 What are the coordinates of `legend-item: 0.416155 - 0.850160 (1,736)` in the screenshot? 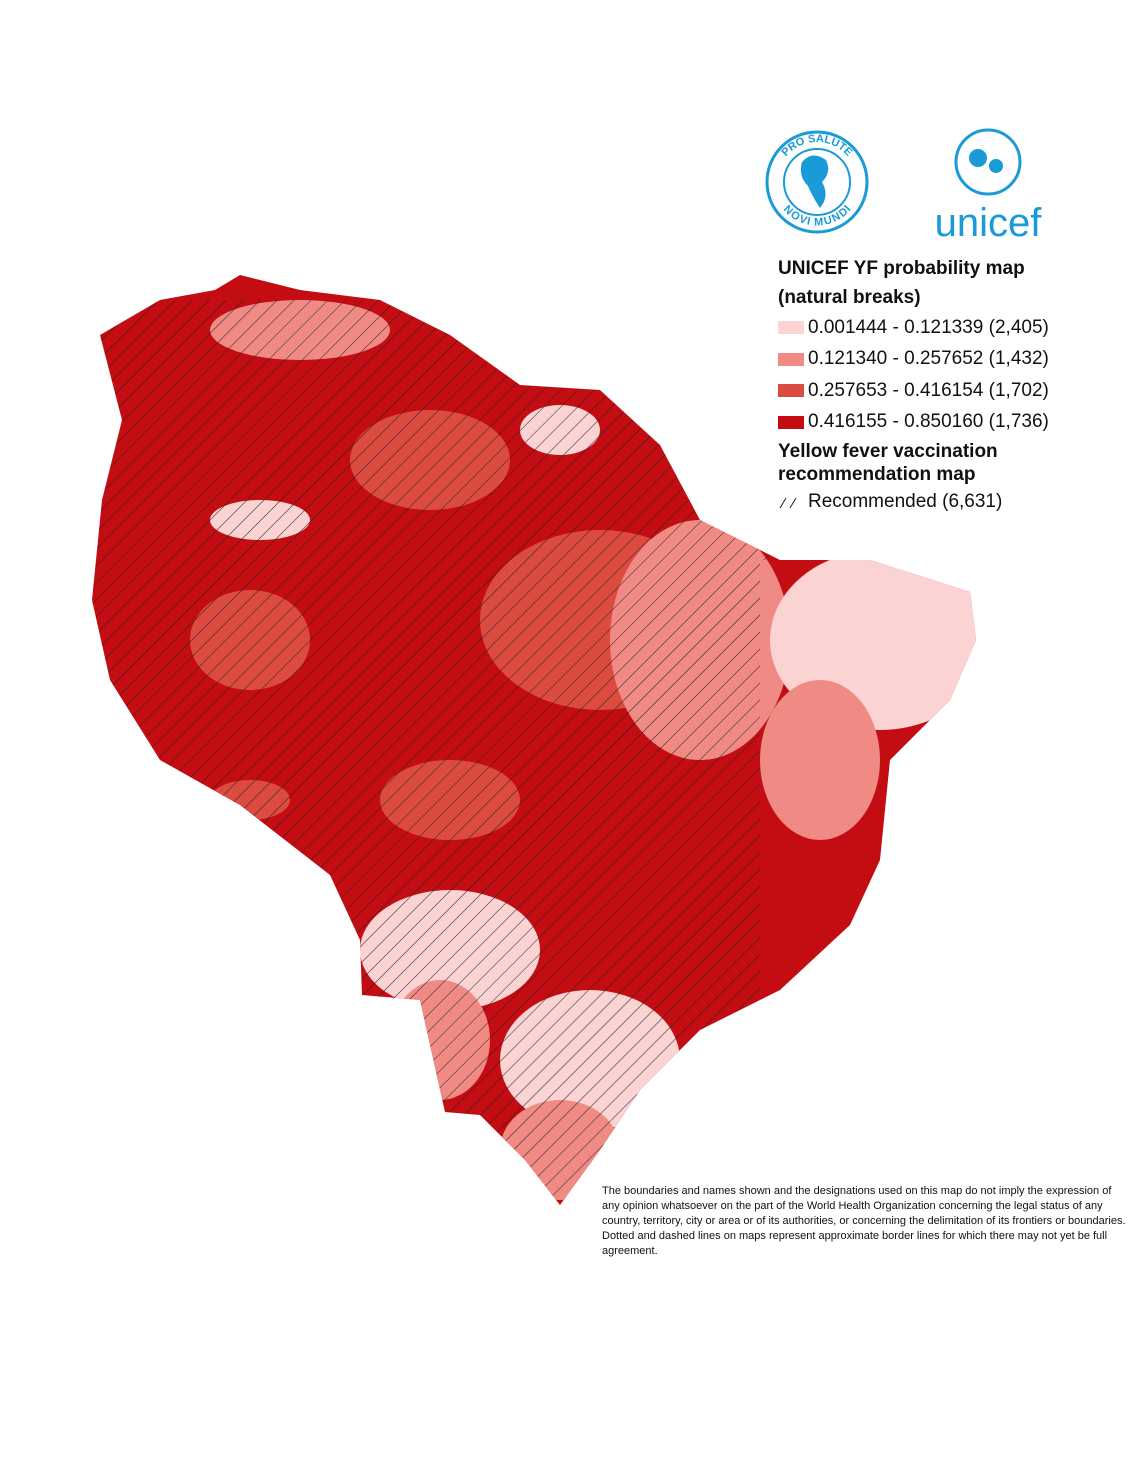 It's located at (943, 423).